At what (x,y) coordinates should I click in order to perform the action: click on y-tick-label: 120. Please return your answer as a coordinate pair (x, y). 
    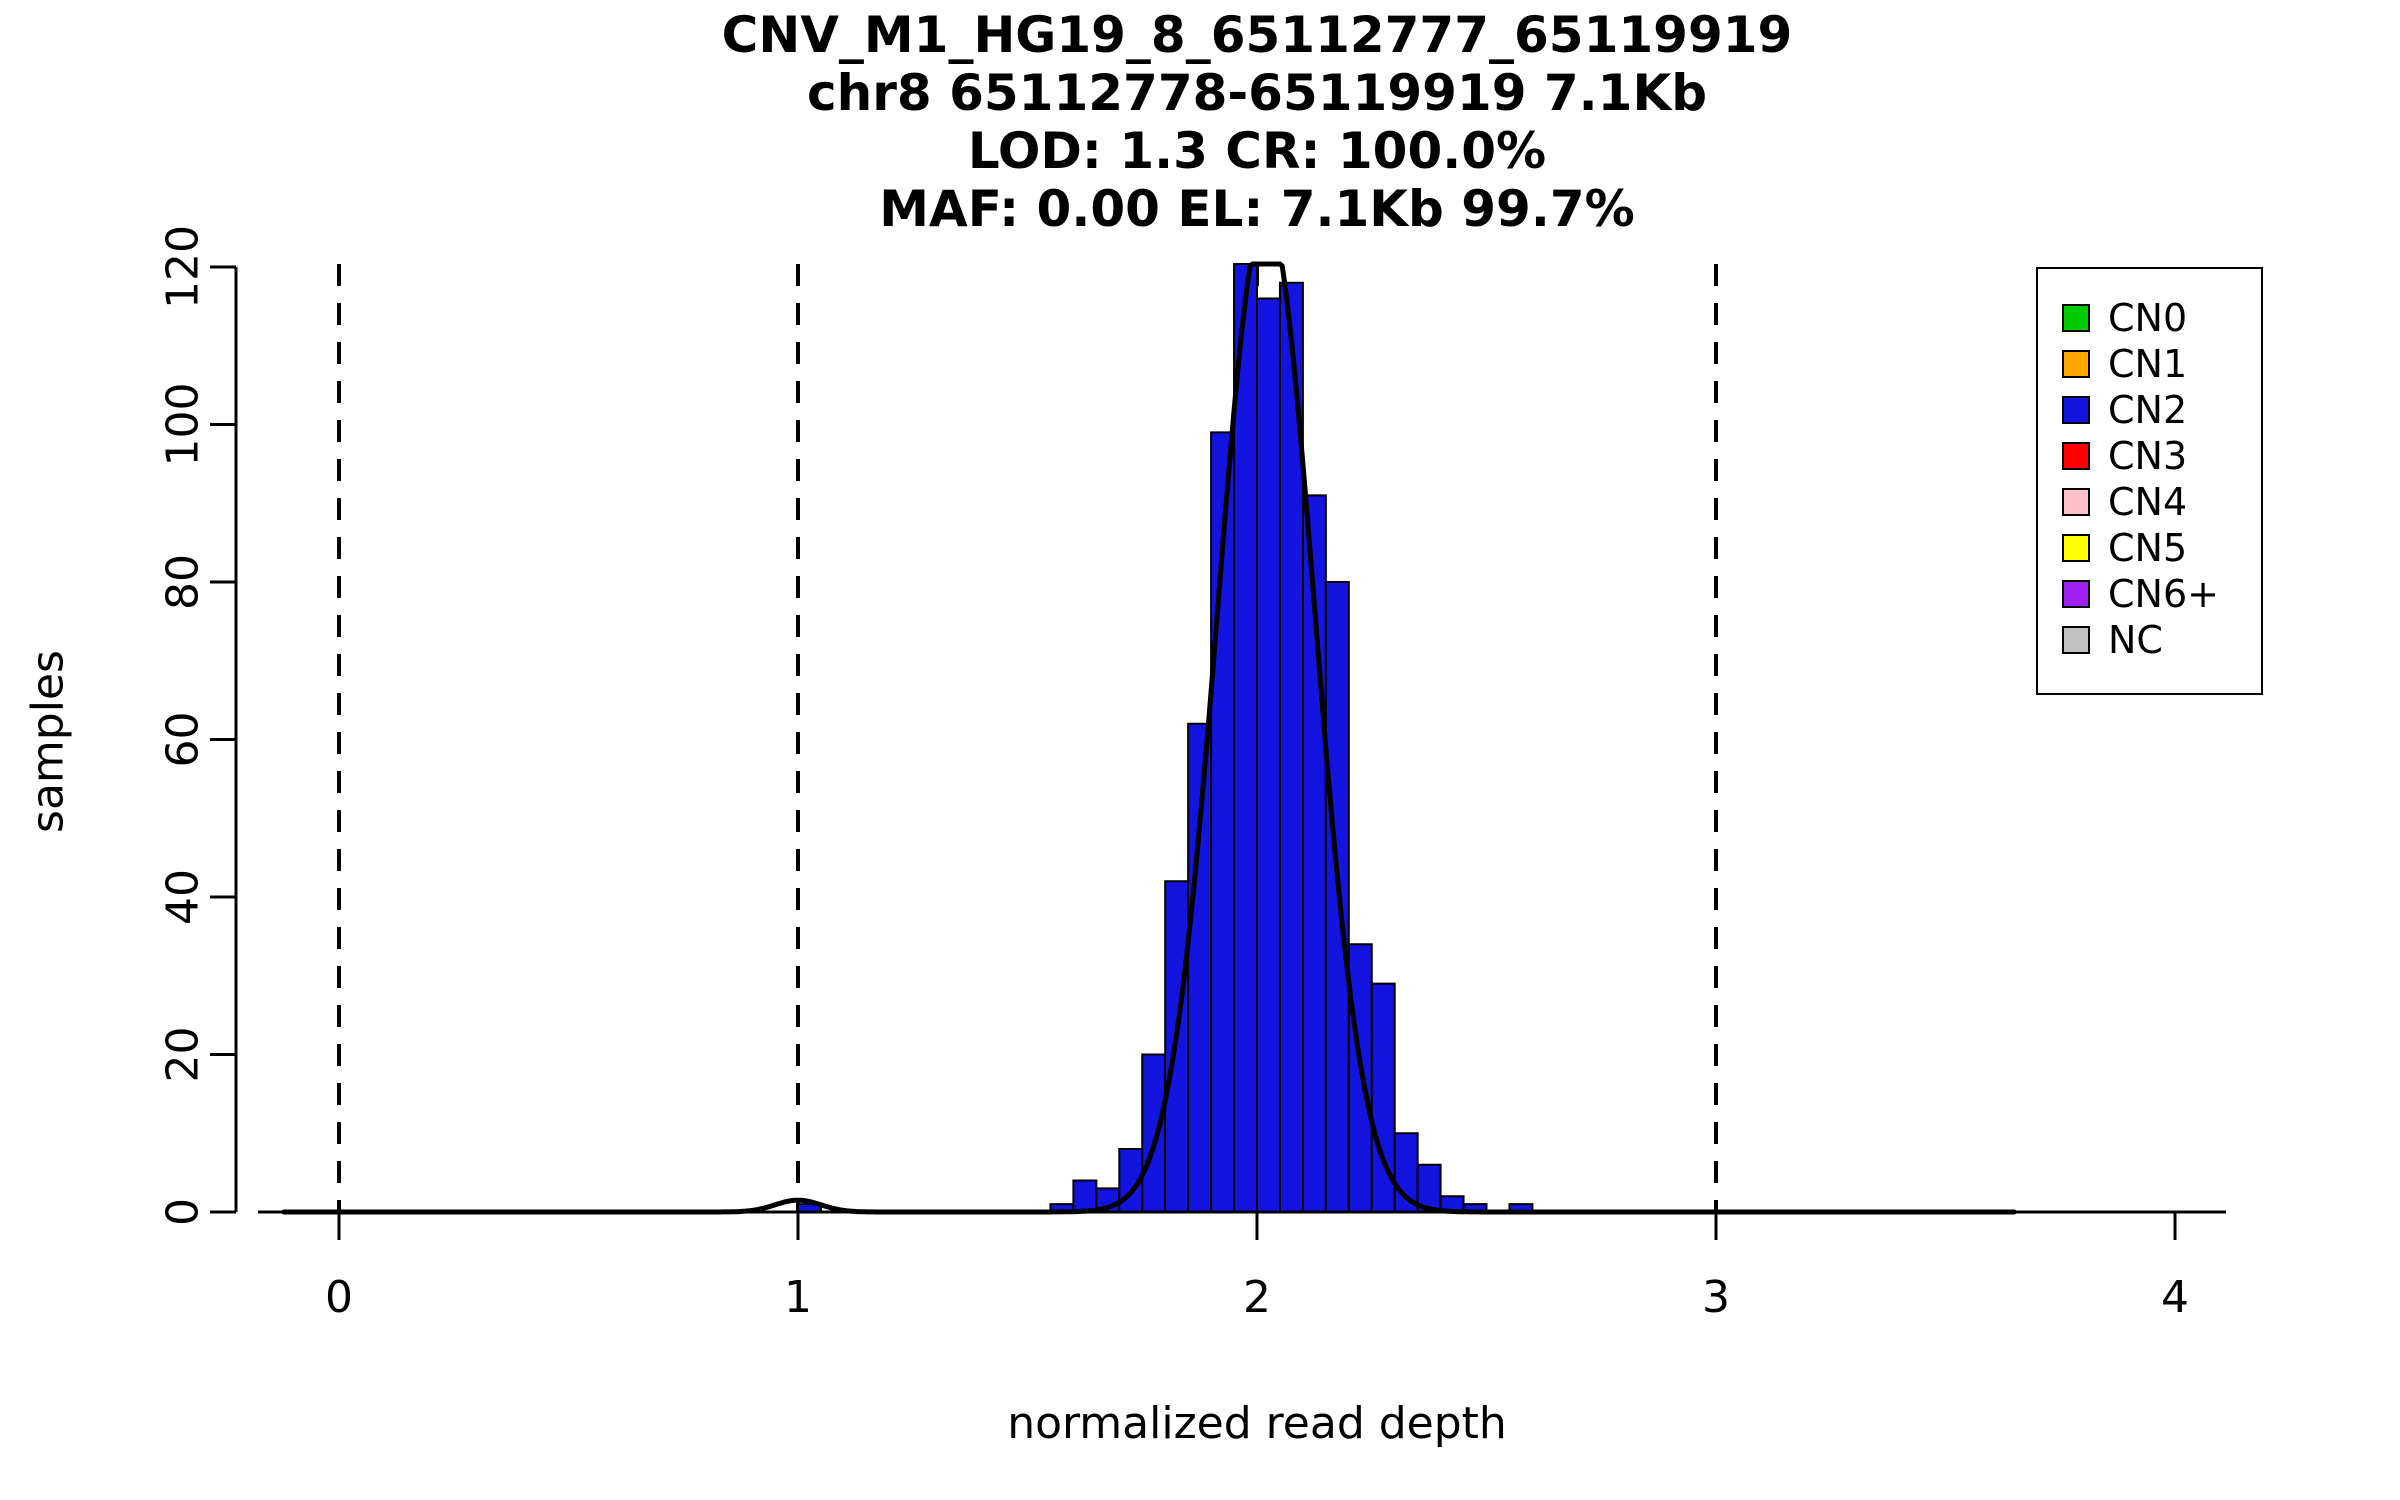
    Looking at the image, I should click on (182, 267).